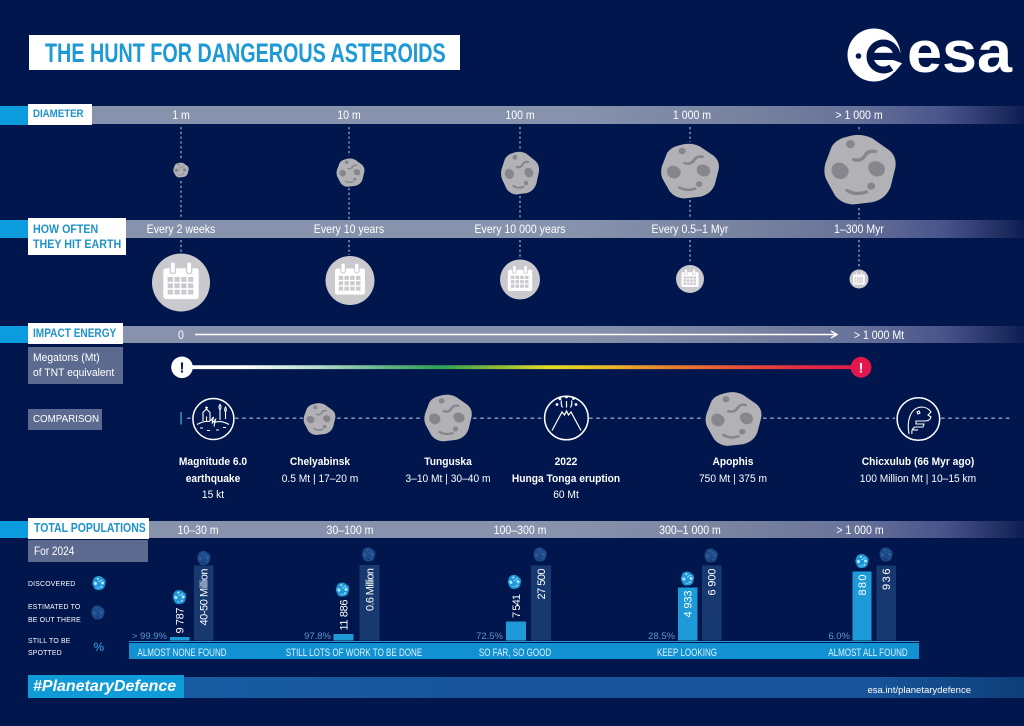 The width and height of the screenshot is (1024, 726). Describe the element at coordinates (517, 606) in the screenshot. I see `svg-text: 7 541` at that location.